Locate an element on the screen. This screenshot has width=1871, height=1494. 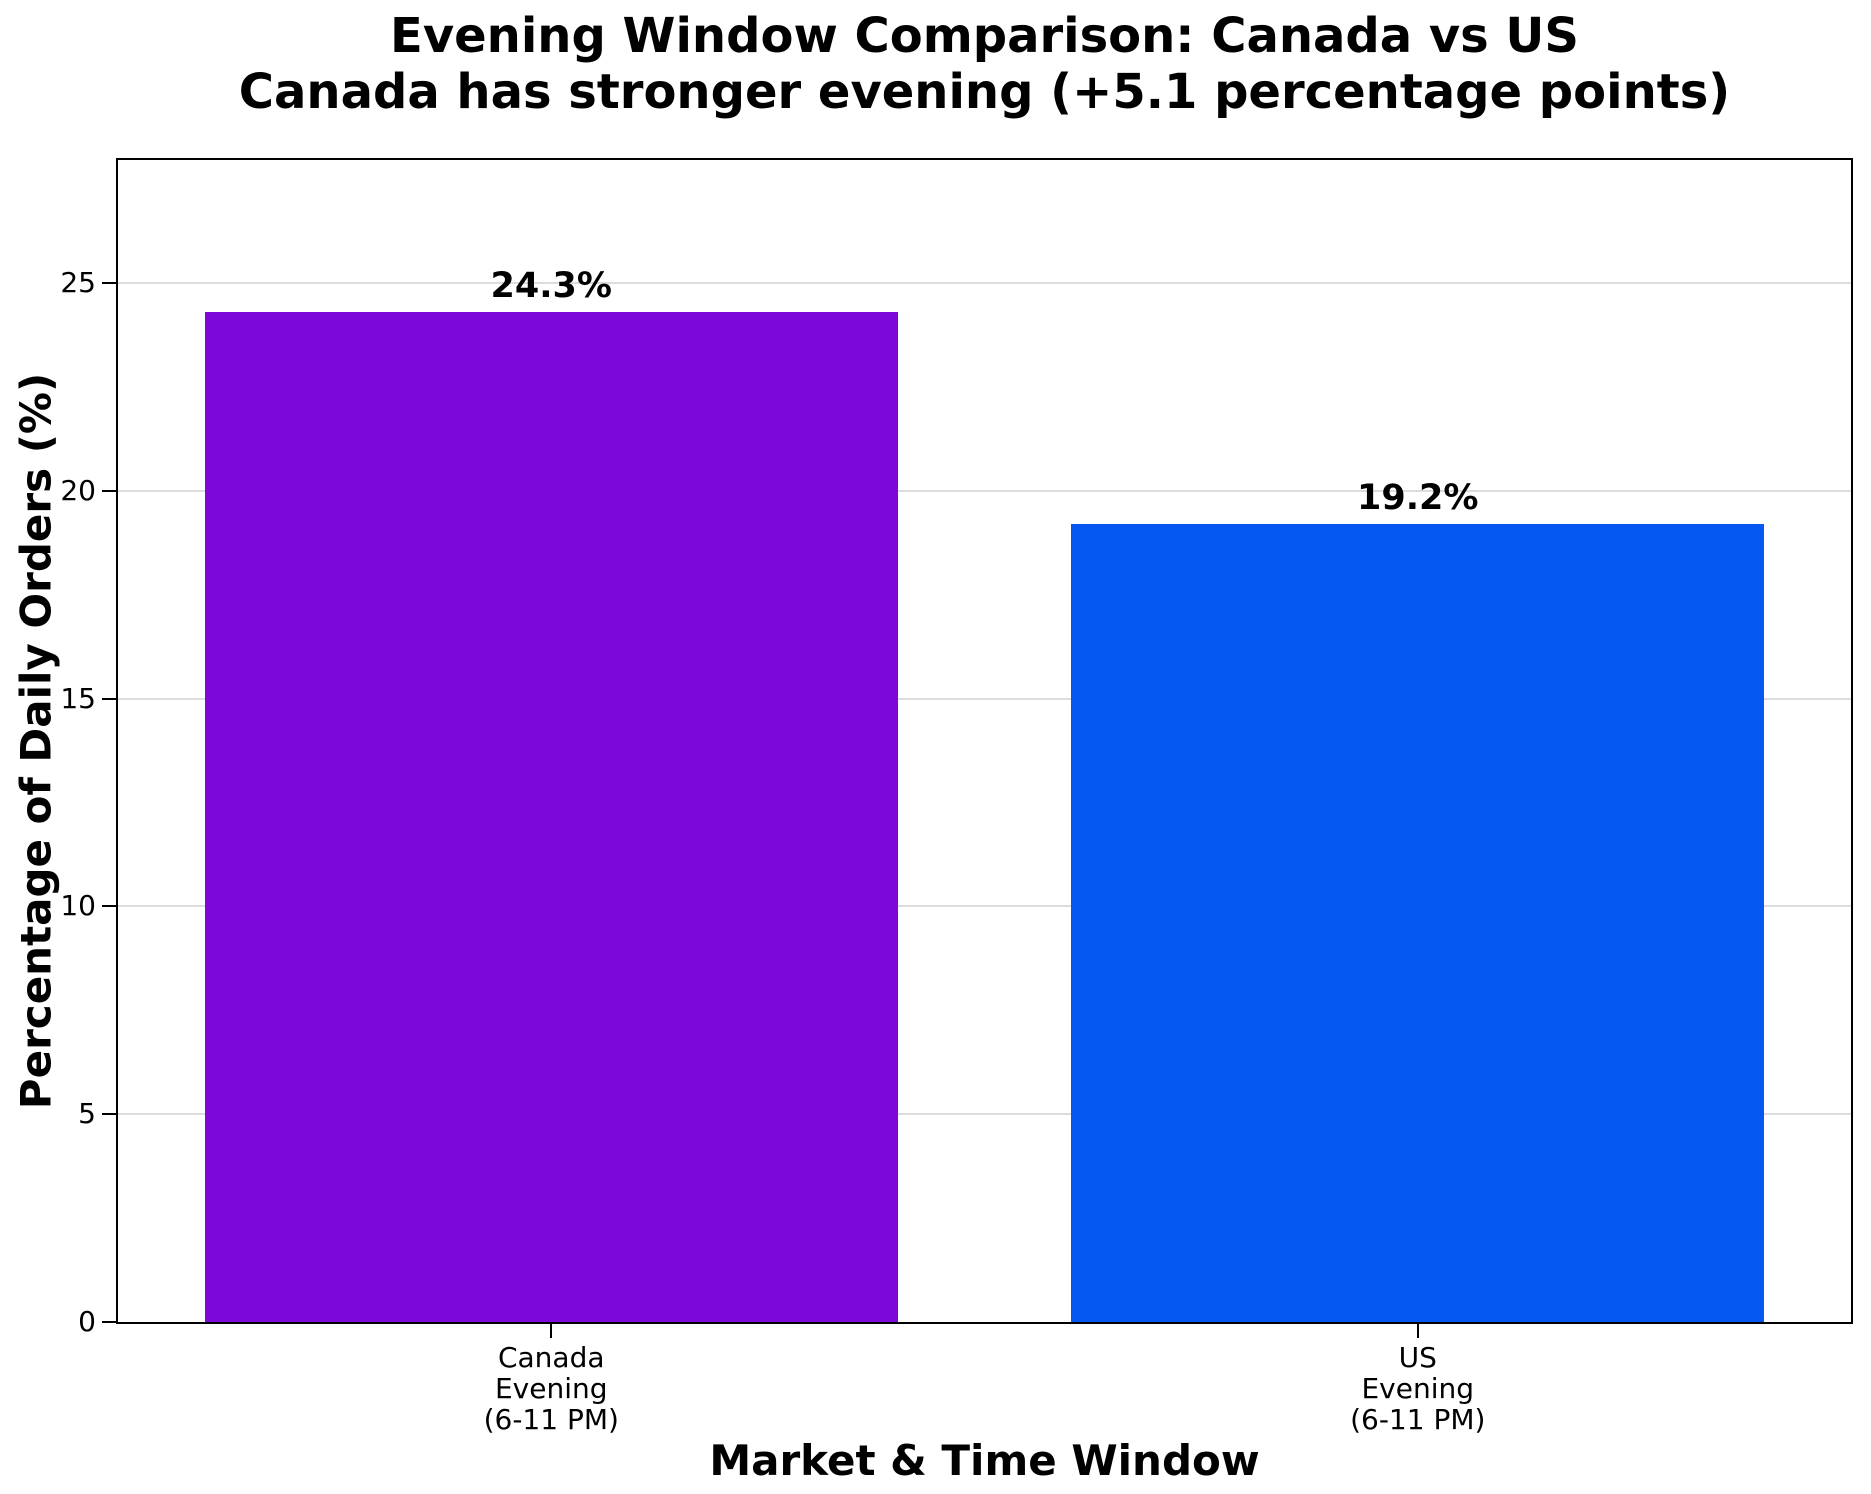
chart-title-line1: Evening Window Comparison: Canada vs US is located at coordinates (984, 36).